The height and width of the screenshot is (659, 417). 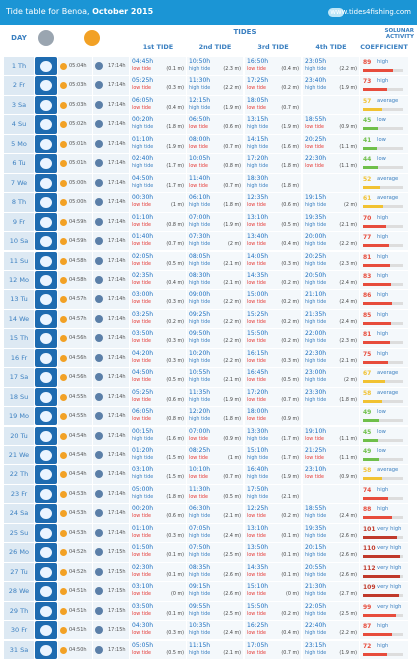 I want to click on tide-time: 10:50h, so click(x=200, y=61).